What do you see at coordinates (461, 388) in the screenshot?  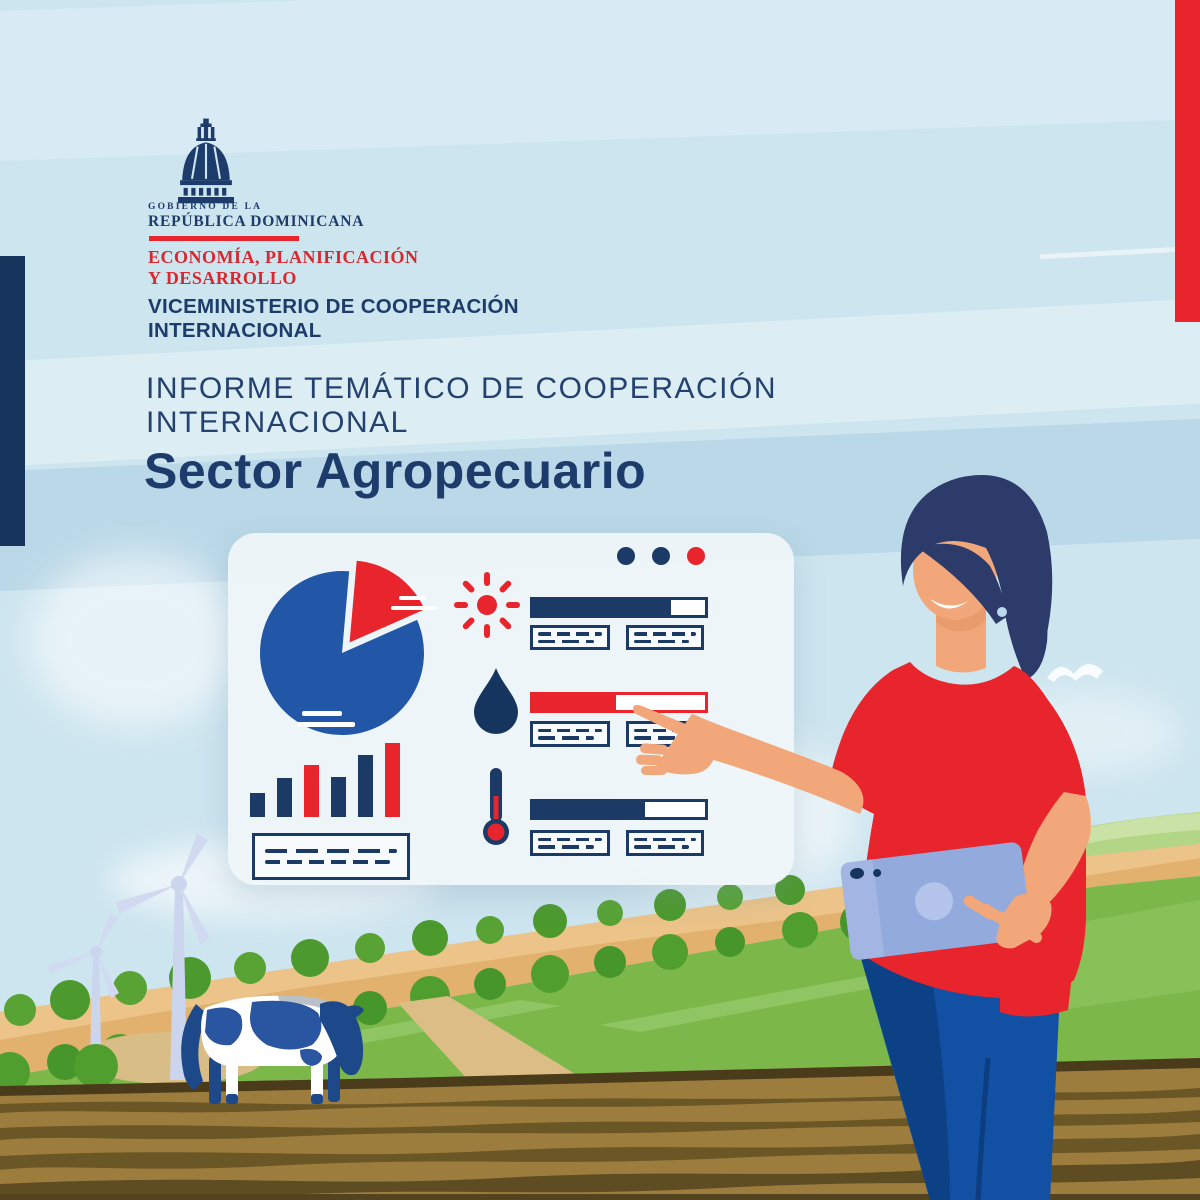 I see `report-kicker-line1: INFORME TEMÁTICO DE COOPERACIÓN` at bounding box center [461, 388].